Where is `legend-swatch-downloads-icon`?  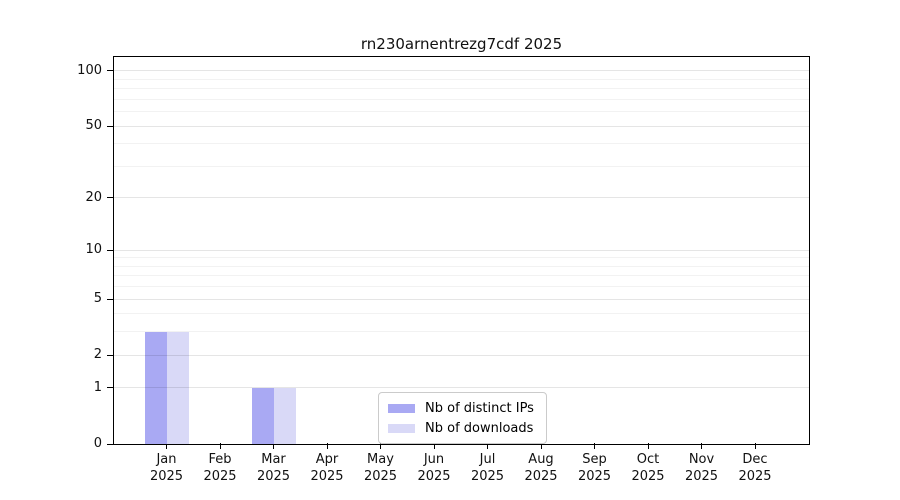
legend-swatch-downloads-icon is located at coordinates (401, 428).